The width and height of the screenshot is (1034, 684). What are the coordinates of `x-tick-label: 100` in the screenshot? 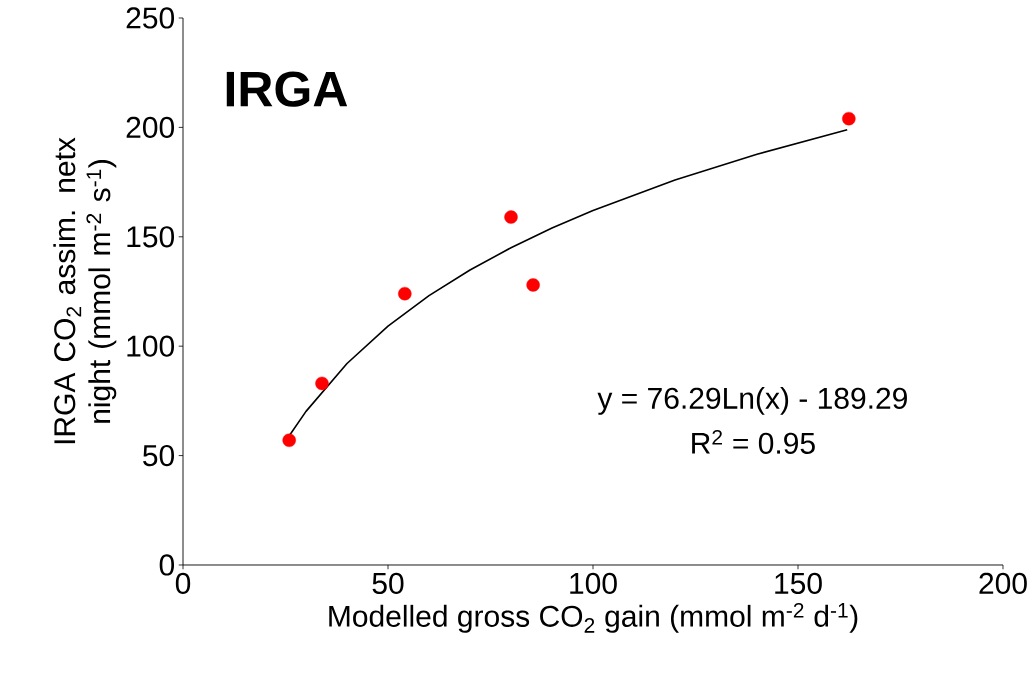 It's located at (593, 583).